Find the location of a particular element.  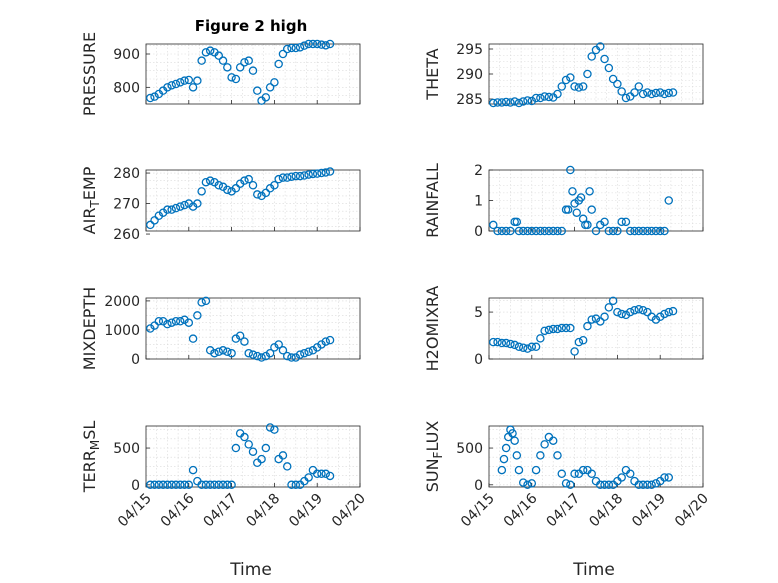

x-tick-label: 04/19 is located at coordinates (649, 511).